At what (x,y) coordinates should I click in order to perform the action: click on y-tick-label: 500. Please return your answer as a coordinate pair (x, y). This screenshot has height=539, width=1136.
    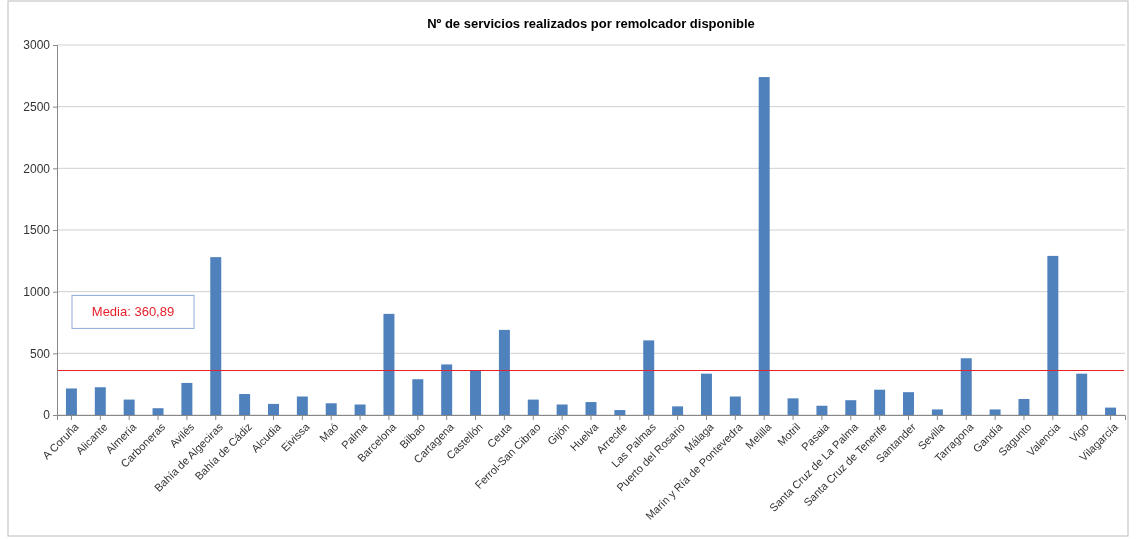
    Looking at the image, I should click on (40, 353).